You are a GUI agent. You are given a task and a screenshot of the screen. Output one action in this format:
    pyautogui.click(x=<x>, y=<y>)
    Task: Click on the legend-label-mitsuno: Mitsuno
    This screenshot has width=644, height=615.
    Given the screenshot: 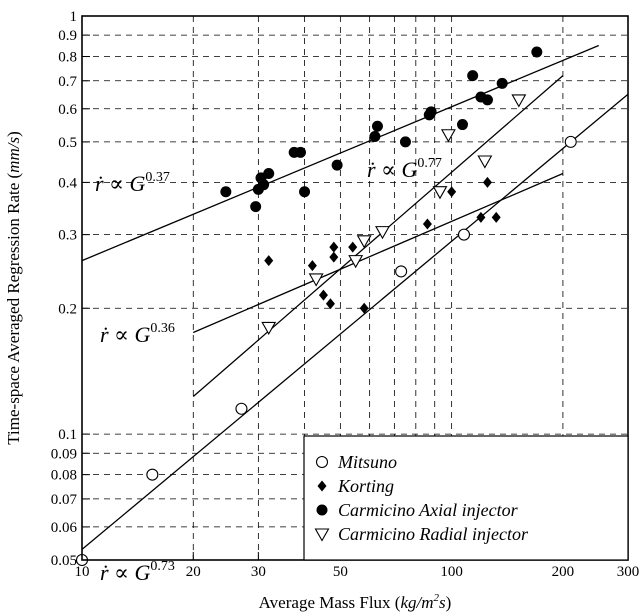 What is the action you would take?
    pyautogui.click(x=367, y=462)
    